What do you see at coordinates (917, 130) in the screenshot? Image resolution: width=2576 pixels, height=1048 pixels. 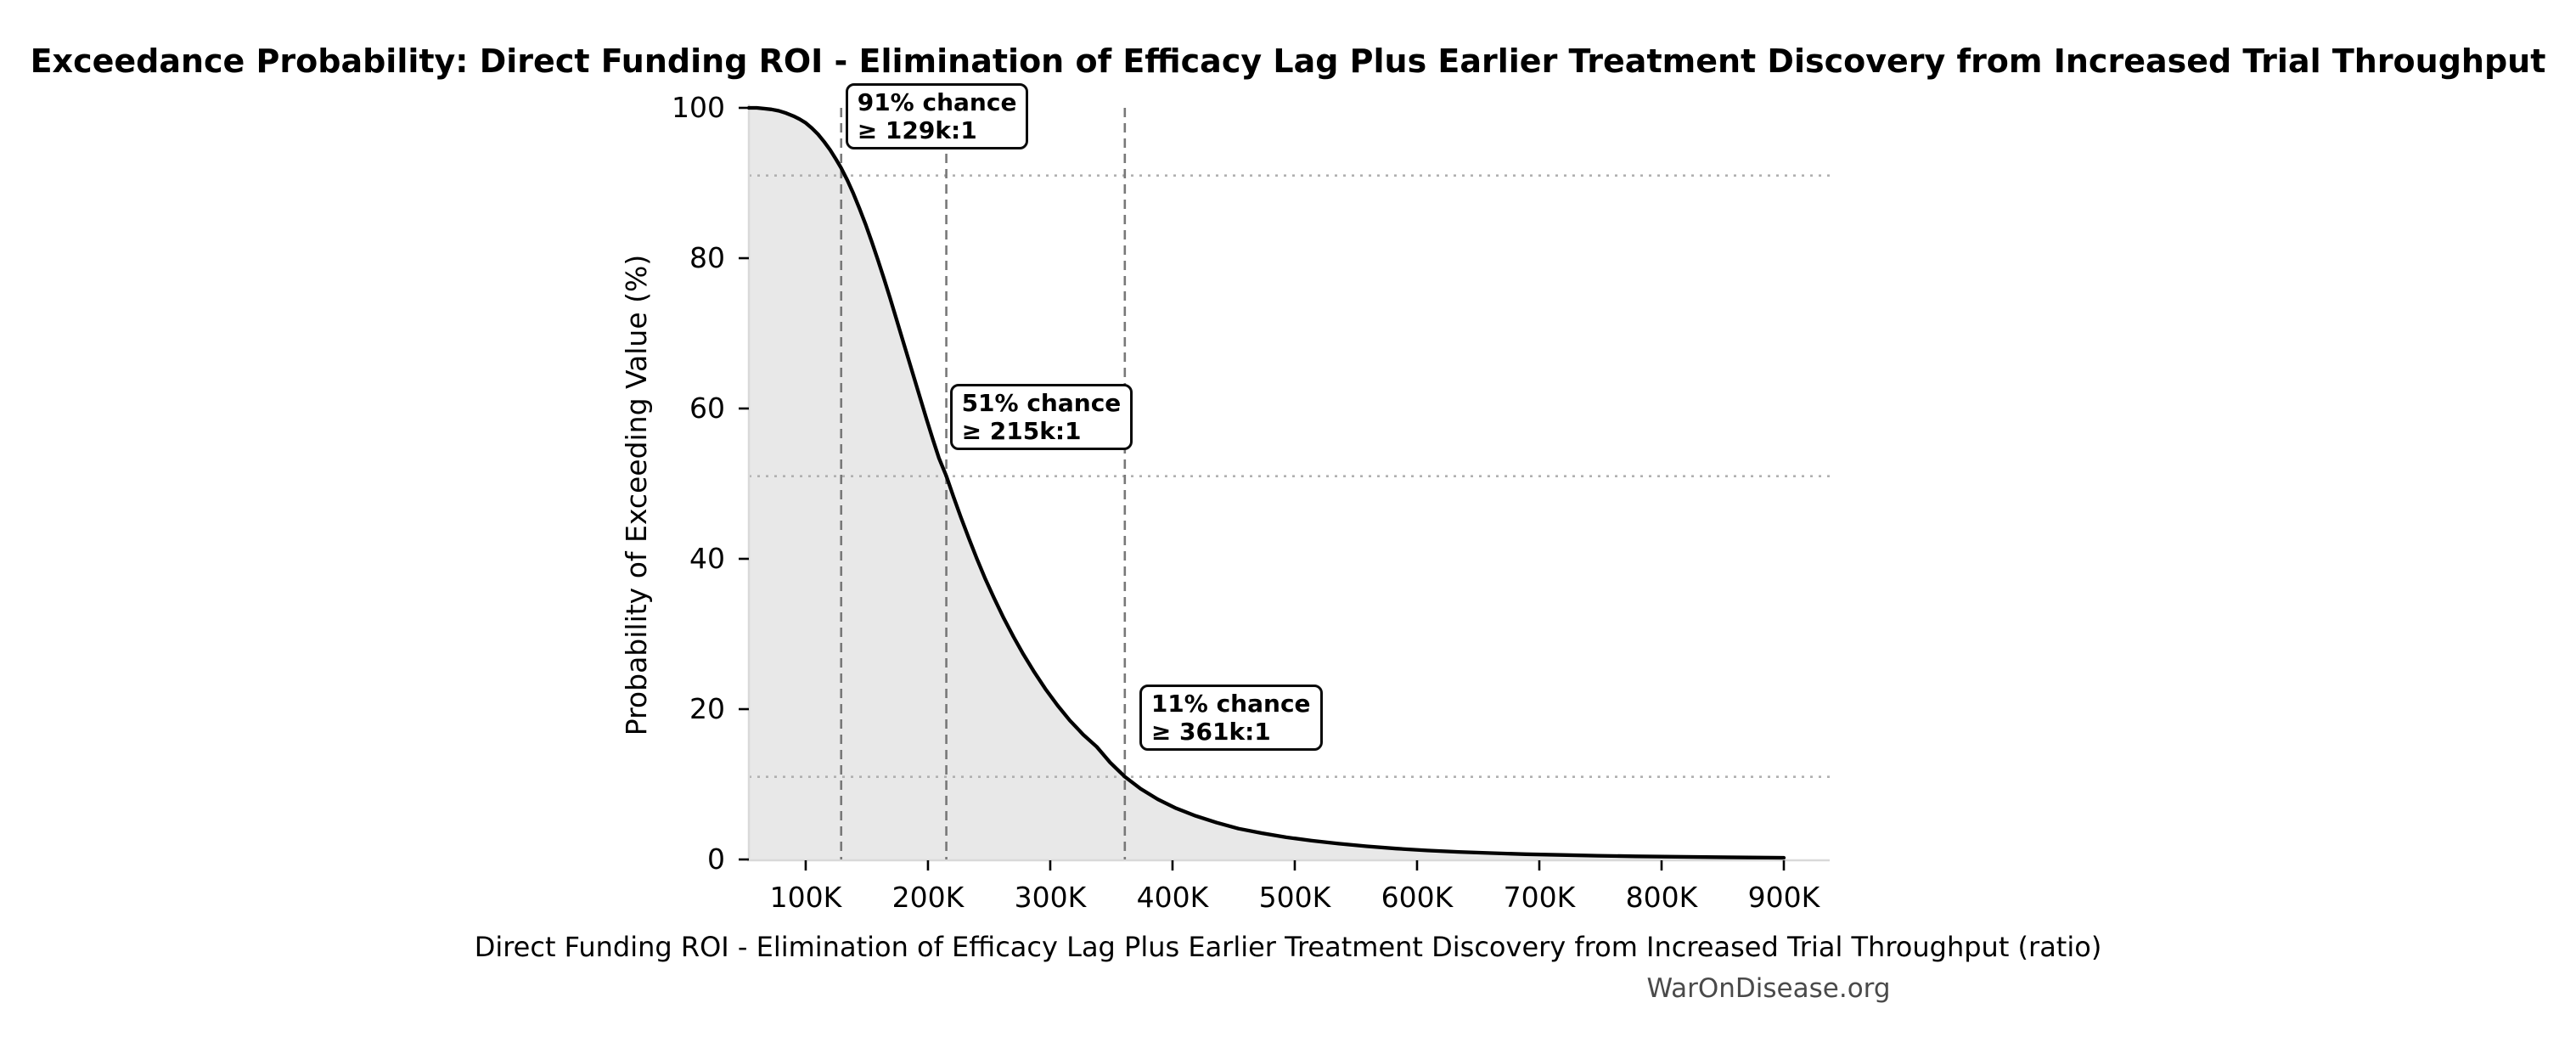 I see `annotation-threshold-text: ≥ 129k:1` at bounding box center [917, 130].